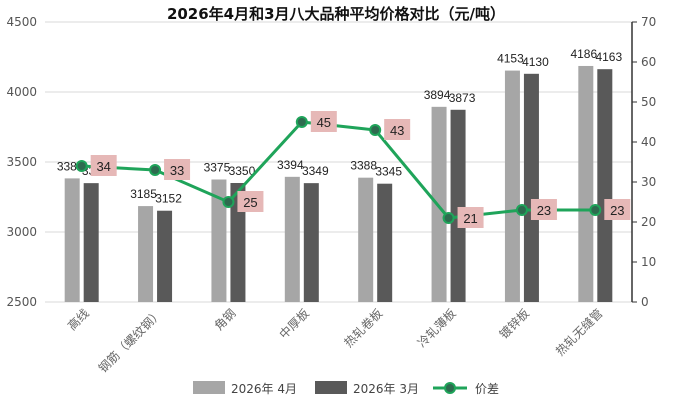  I want to click on category-labels: 高线 钢筋（螺纹钢） 角钢 中厚板 热轧卷板 冷轧薄板 镀锌板 热轧无缝管, so click(334, 341).